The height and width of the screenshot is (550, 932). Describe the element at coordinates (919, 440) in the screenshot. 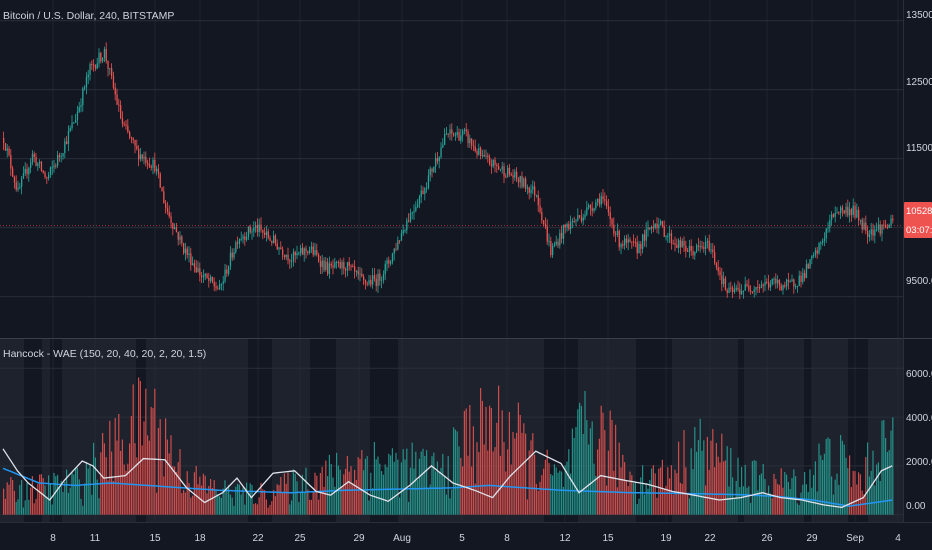

I see `indicator-axis: 6000.00 4000.00 2000.00 0.00` at that location.